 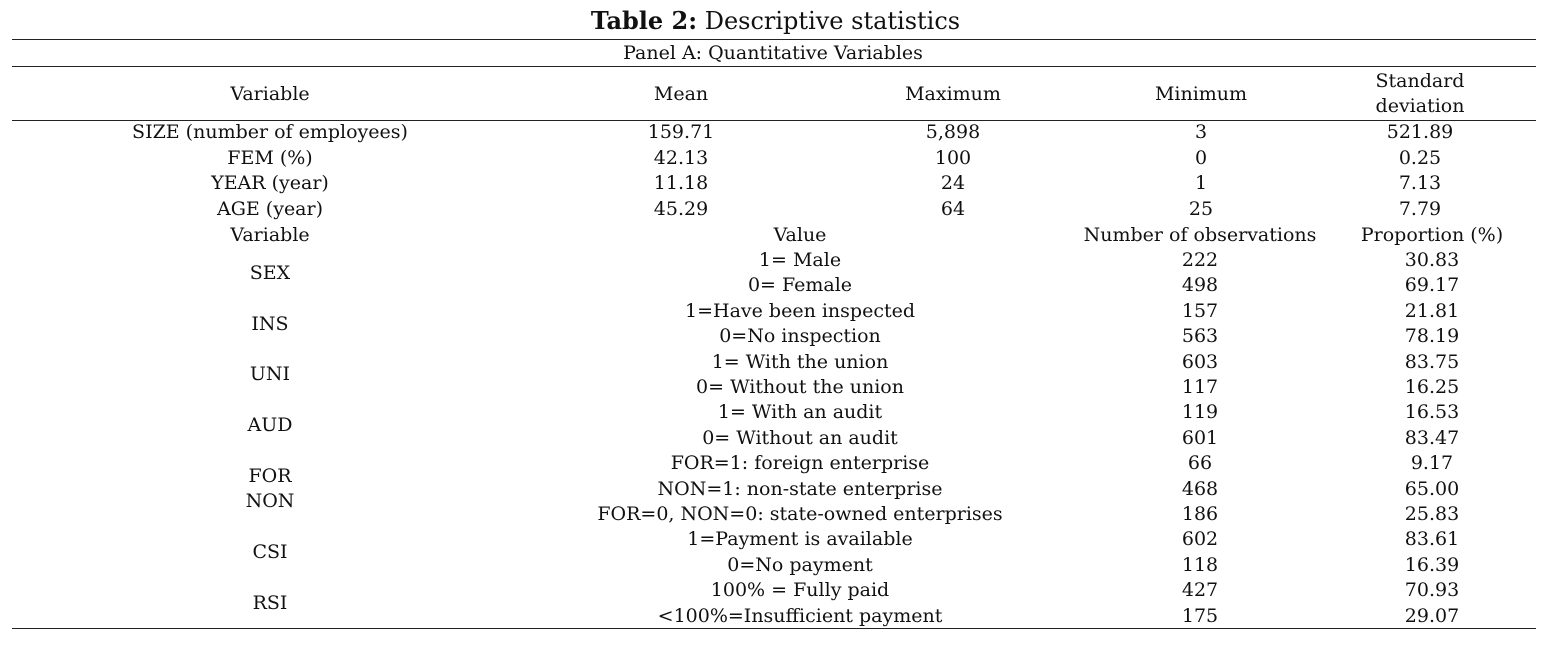 I want to click on cell-value: 1=Have been inspected, so click(x=800, y=310).